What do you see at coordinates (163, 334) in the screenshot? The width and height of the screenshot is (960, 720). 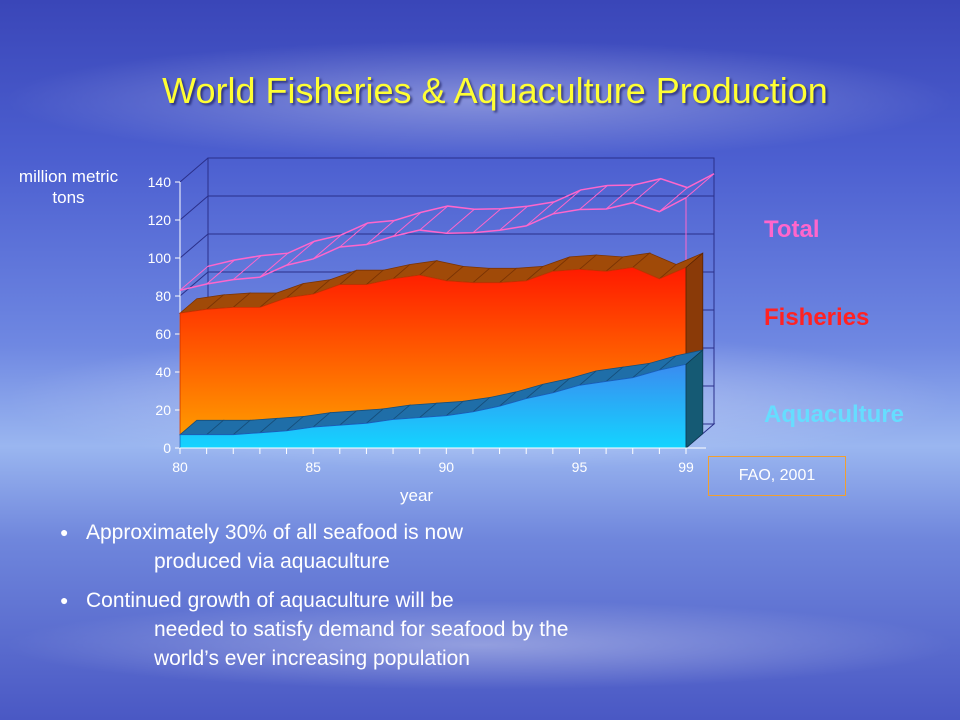 I see `y-tick-label: 60` at bounding box center [163, 334].